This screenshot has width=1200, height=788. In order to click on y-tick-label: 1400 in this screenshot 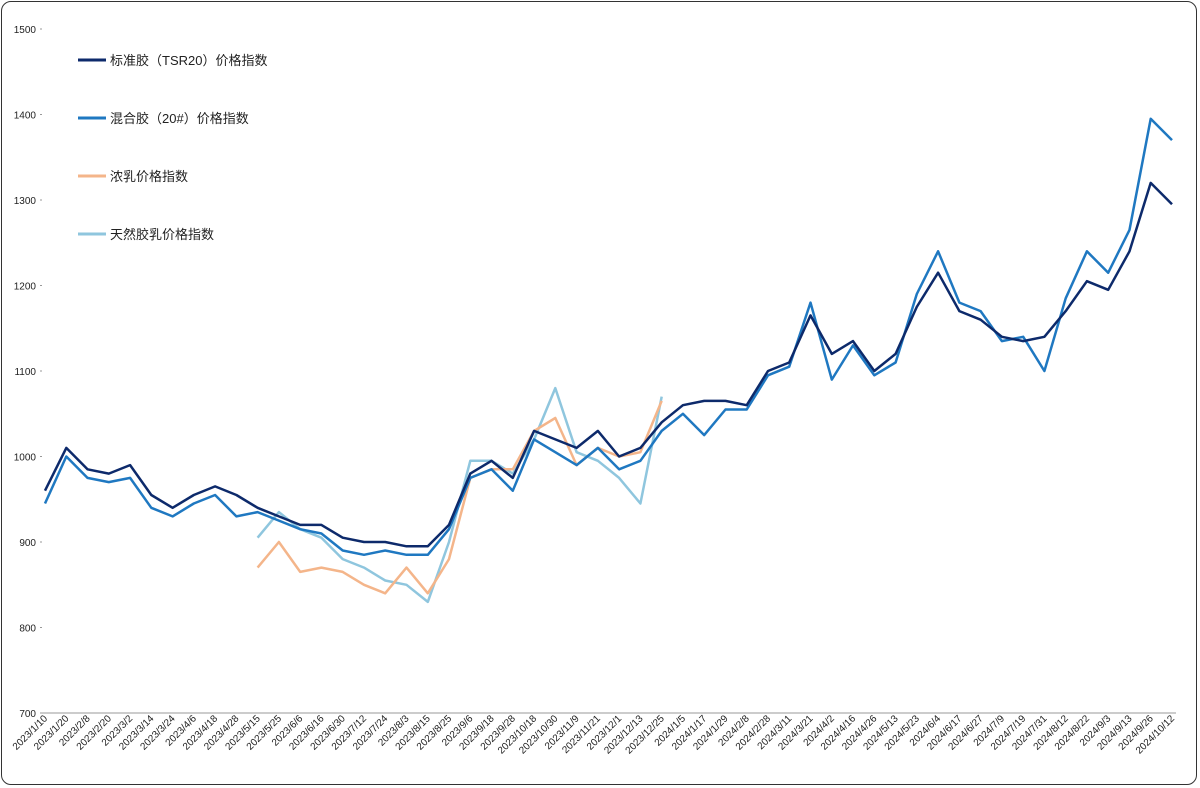, I will do `click(25, 116)`.